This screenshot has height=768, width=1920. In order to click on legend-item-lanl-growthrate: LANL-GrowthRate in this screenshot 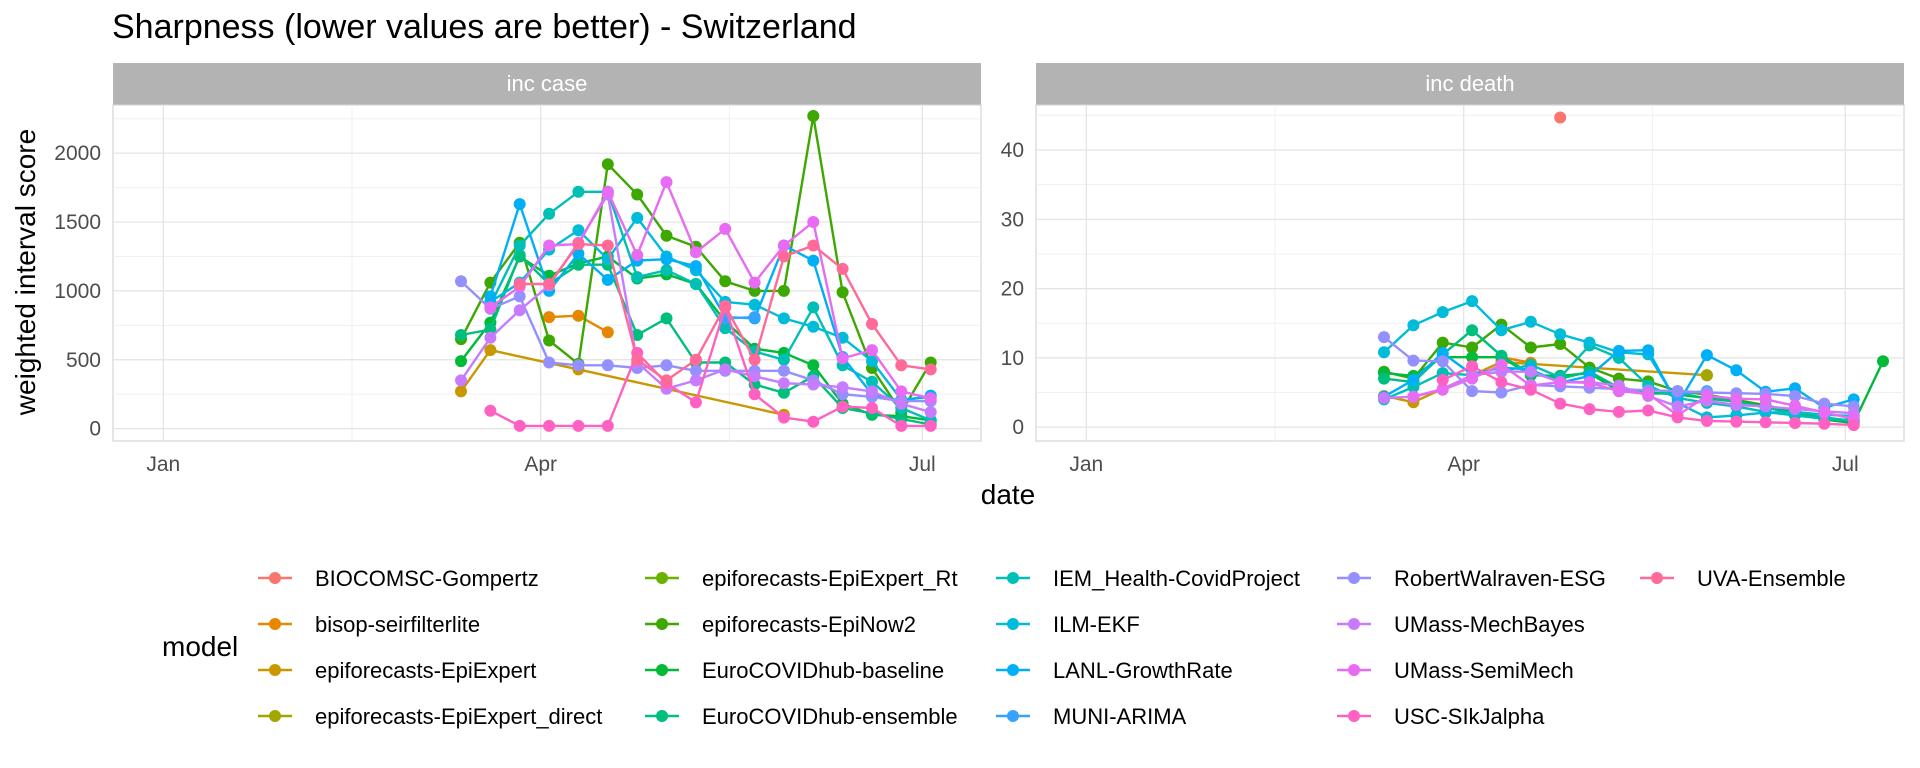, I will do `click(1114, 670)`.